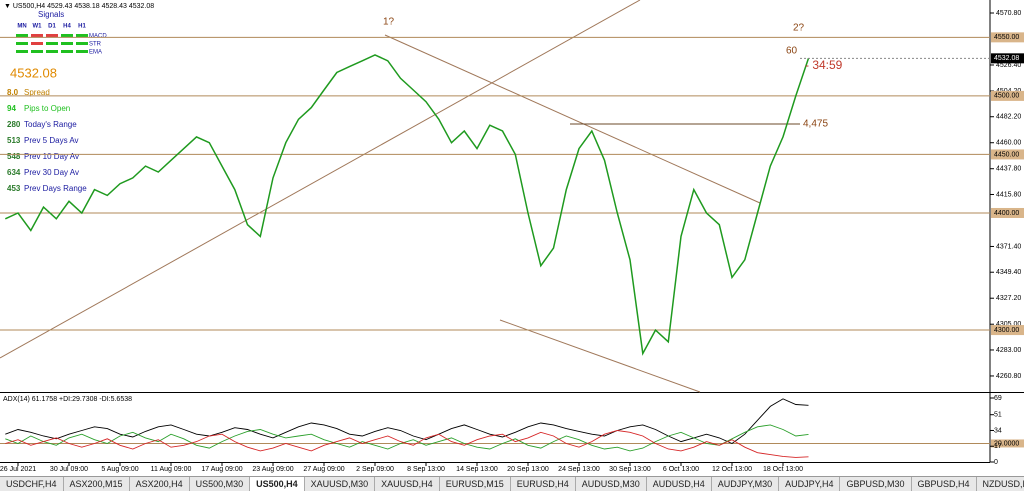 The image size is (1024, 491). I want to click on annotation: 60, so click(792, 51).